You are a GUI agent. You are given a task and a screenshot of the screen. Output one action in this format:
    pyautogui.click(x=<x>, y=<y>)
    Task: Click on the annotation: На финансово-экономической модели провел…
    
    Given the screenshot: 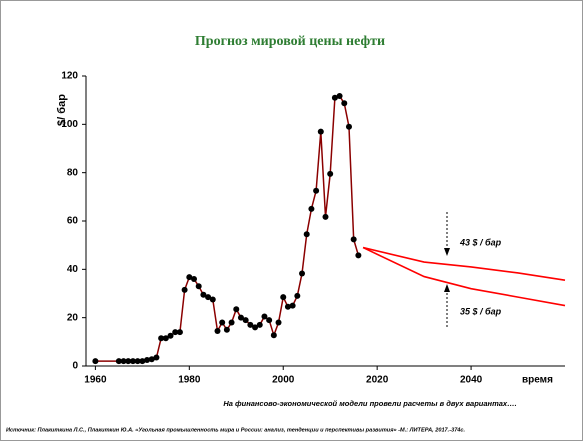 What is the action you would take?
    pyautogui.click(x=369, y=403)
    